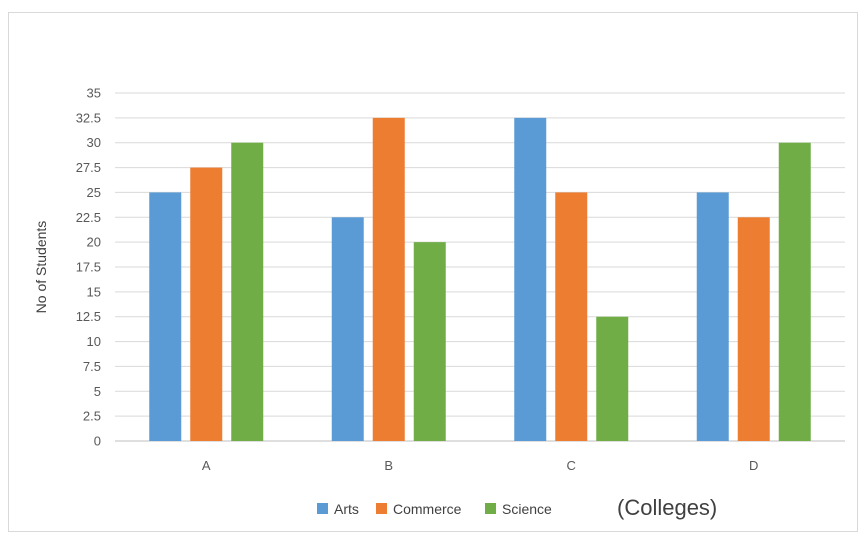 Image resolution: width=862 pixels, height=534 pixels. Describe the element at coordinates (753, 465) in the screenshot. I see `x-tick-label: D` at that location.